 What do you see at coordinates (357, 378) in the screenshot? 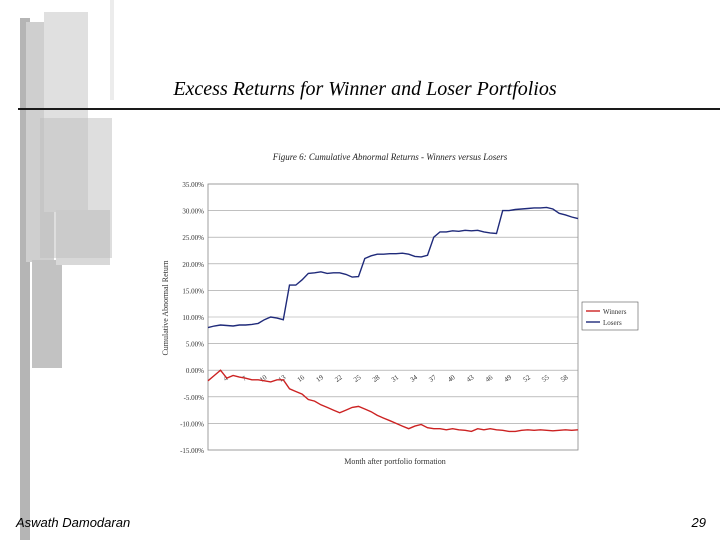
I see `x-tick-label: 25` at bounding box center [357, 378].